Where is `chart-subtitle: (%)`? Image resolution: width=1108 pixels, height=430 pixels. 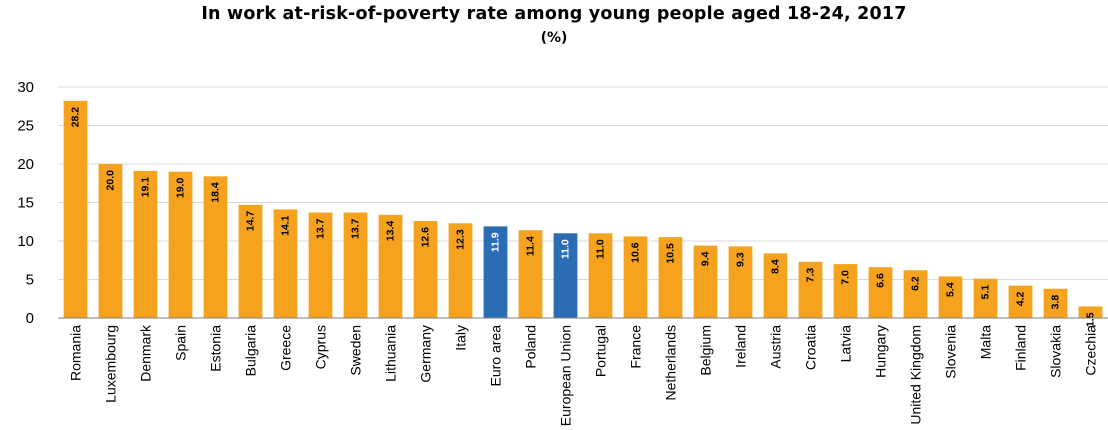 chart-subtitle: (%) is located at coordinates (554, 38).